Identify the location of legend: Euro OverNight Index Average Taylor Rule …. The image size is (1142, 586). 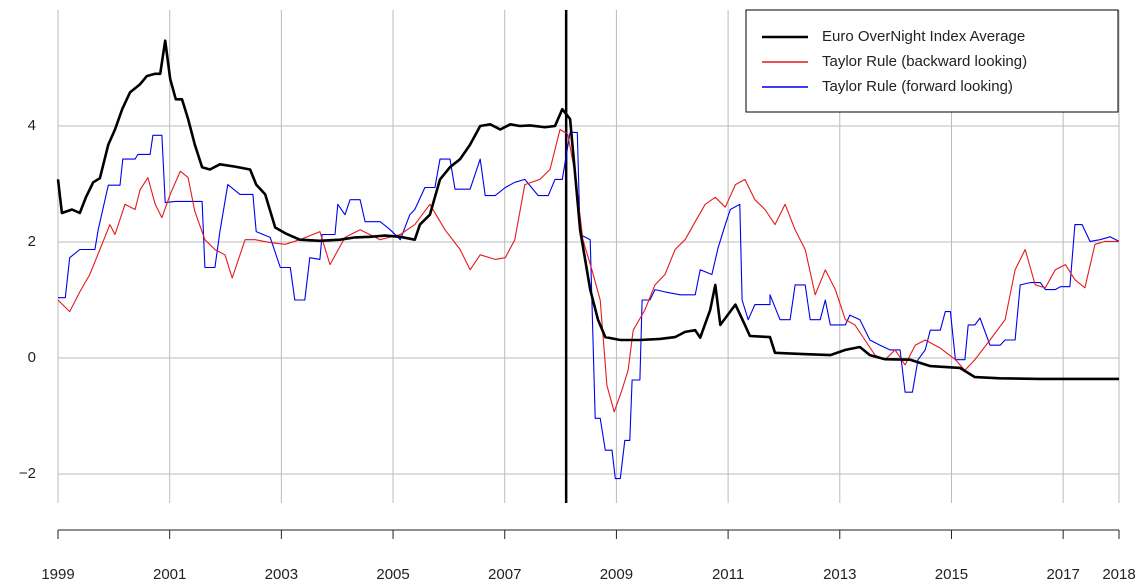
(932, 61).